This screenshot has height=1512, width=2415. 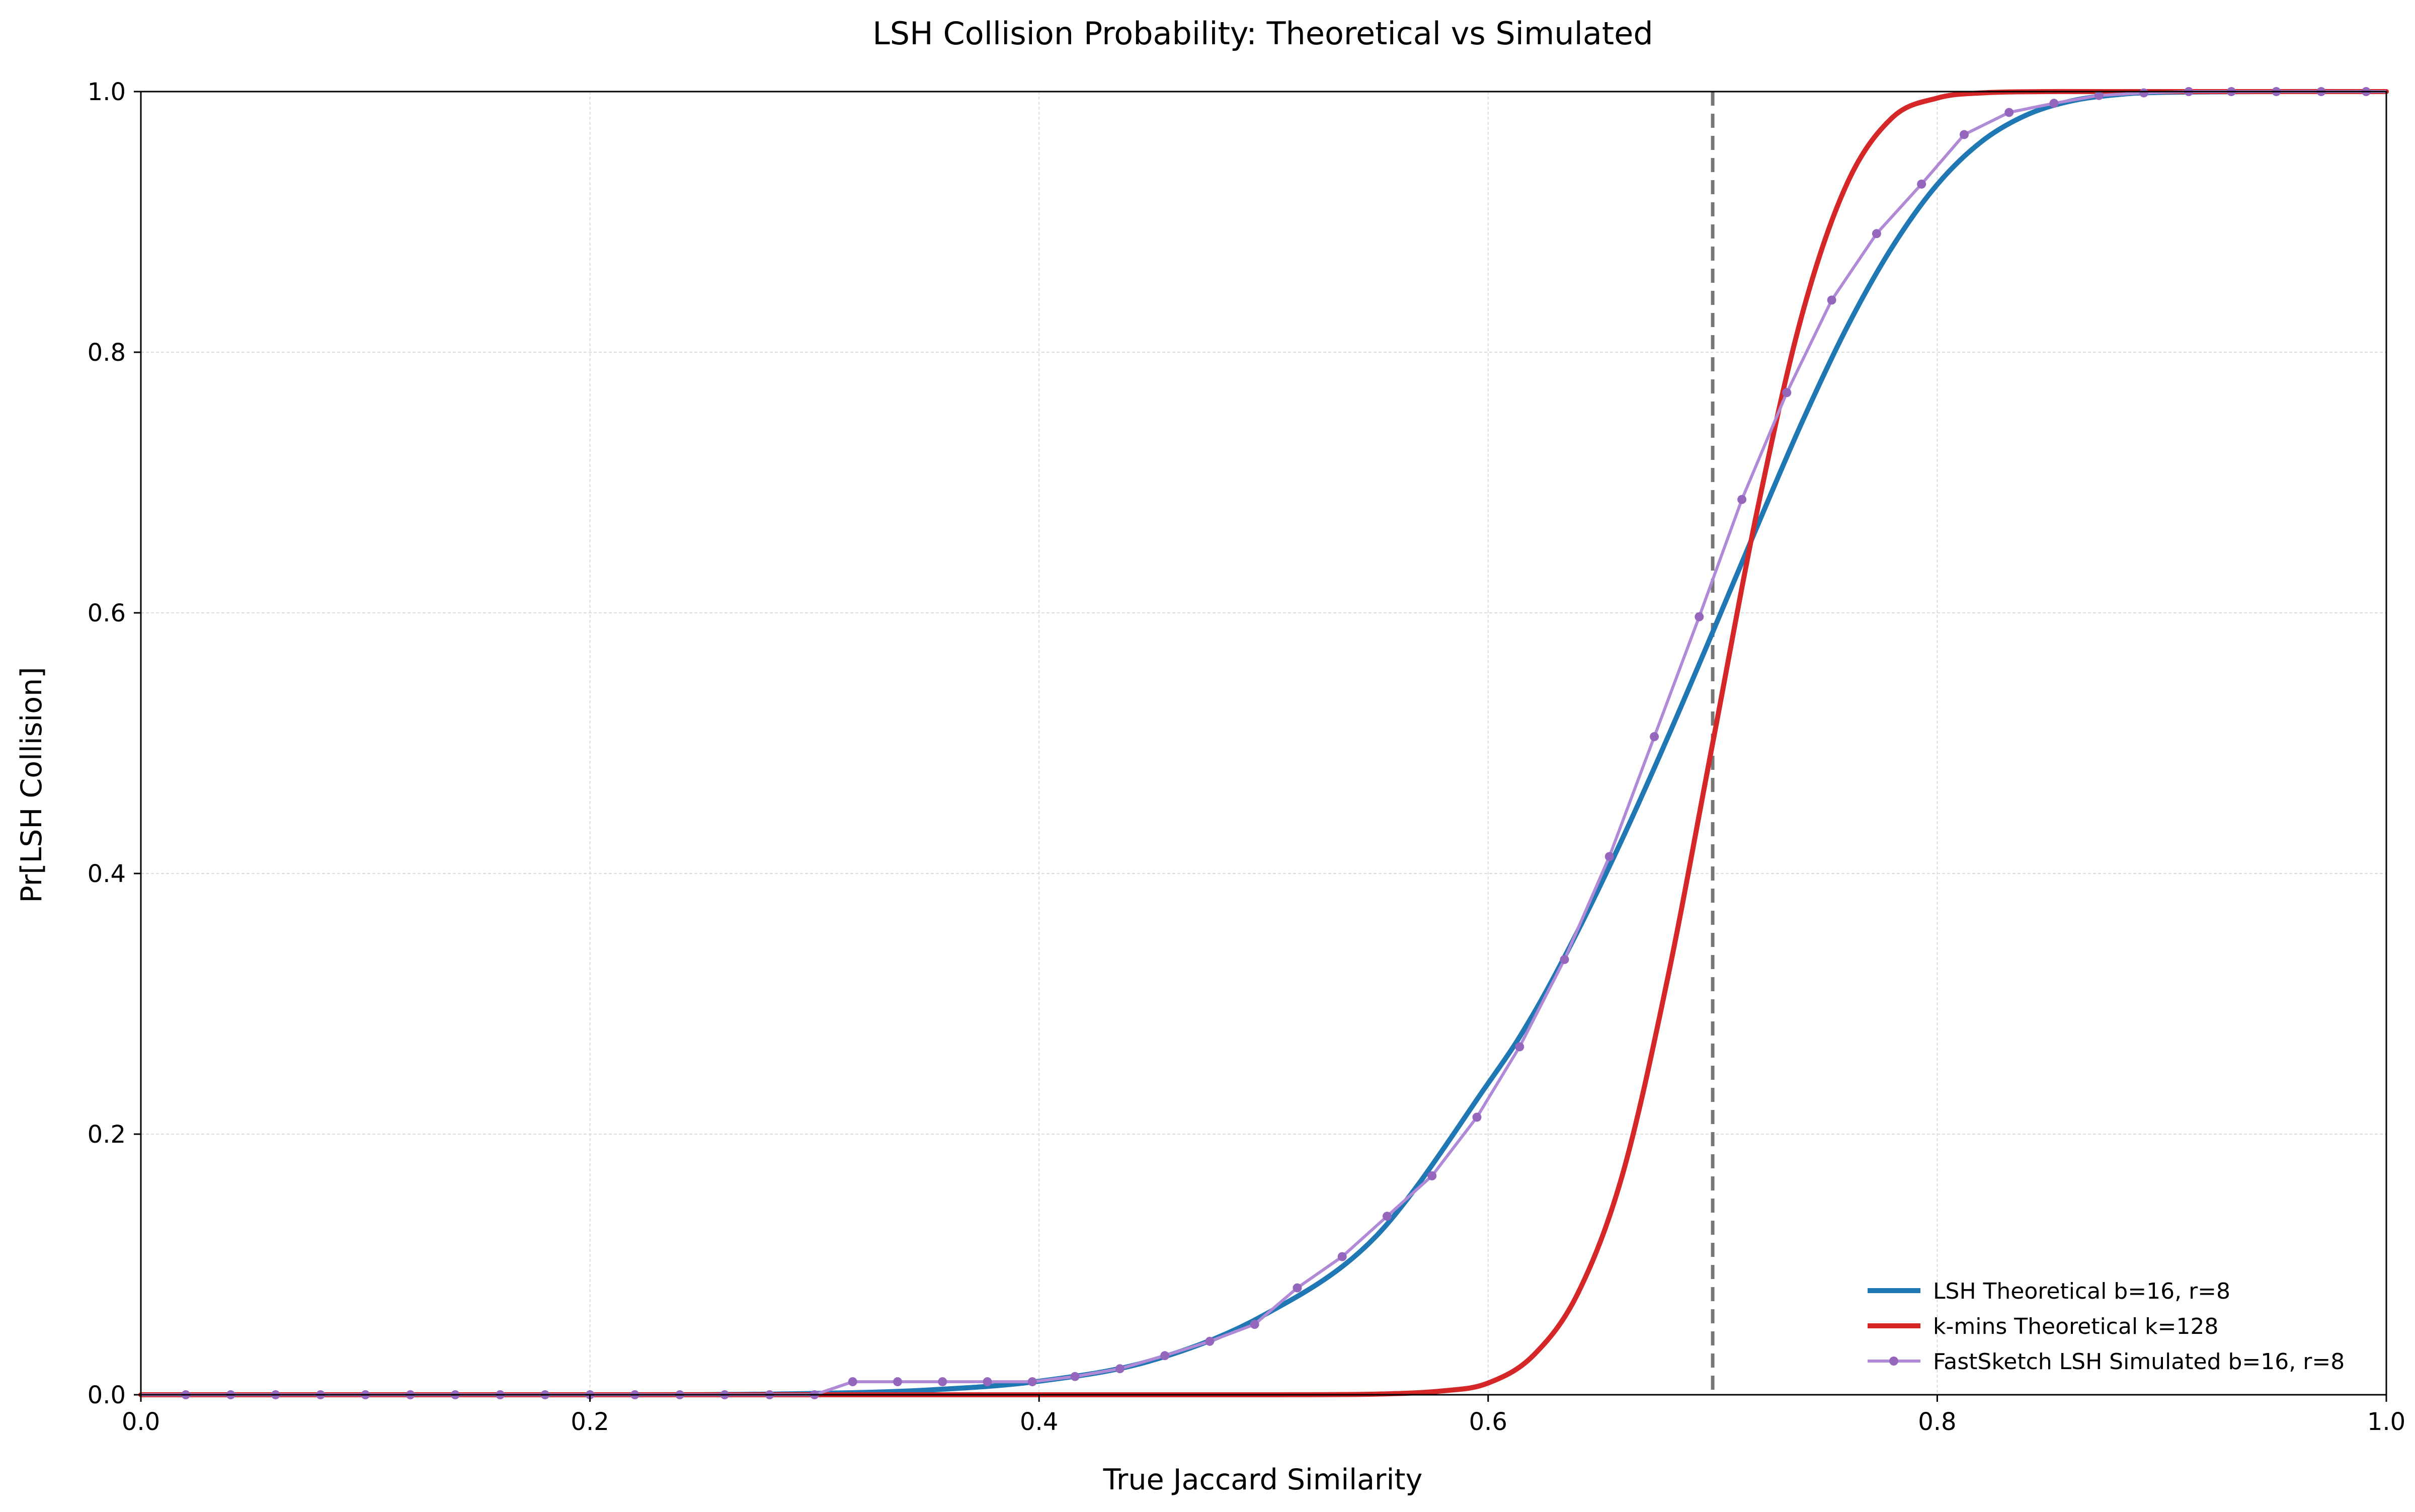 I want to click on y-tick-label: 0.6, so click(x=107, y=613).